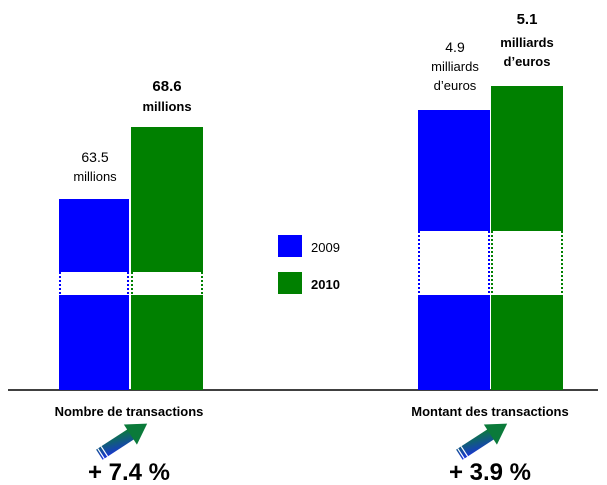  What do you see at coordinates (94, 294) in the screenshot?
I see `bar-2009-count` at bounding box center [94, 294].